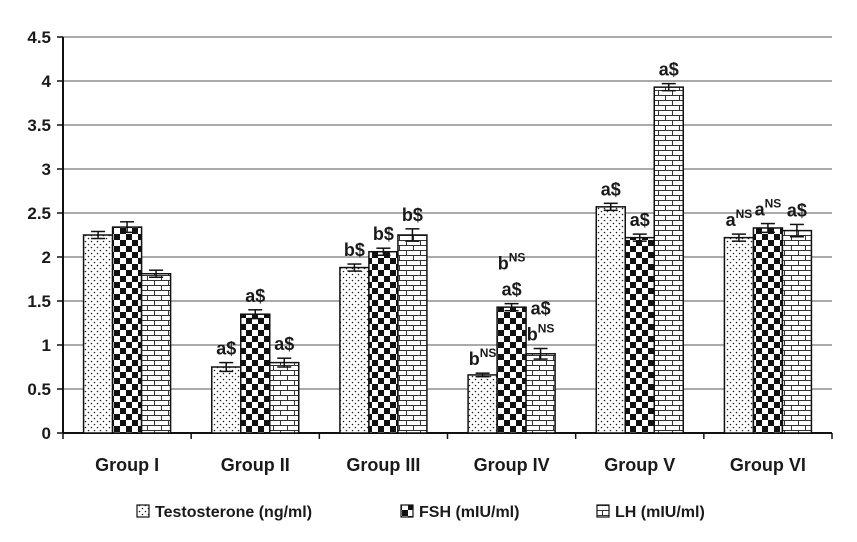 Image resolution: width=857 pixels, height=542 pixels. Describe the element at coordinates (512, 465) in the screenshot. I see `x-category-label: Group IV` at that location.